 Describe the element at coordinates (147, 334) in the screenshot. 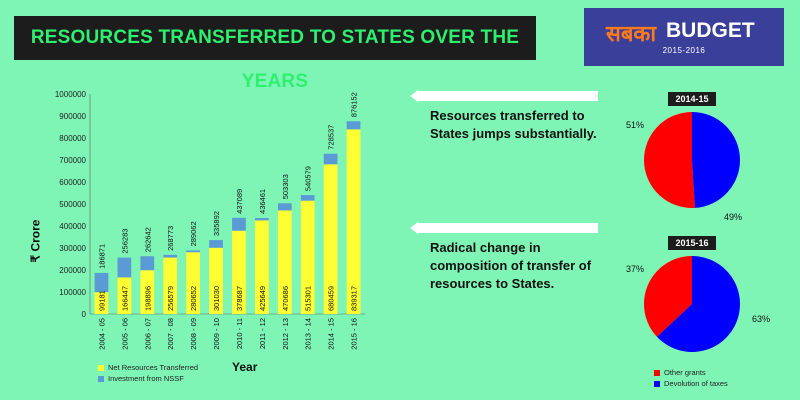

I see `x-tick-label: 2006 - 07` at that location.